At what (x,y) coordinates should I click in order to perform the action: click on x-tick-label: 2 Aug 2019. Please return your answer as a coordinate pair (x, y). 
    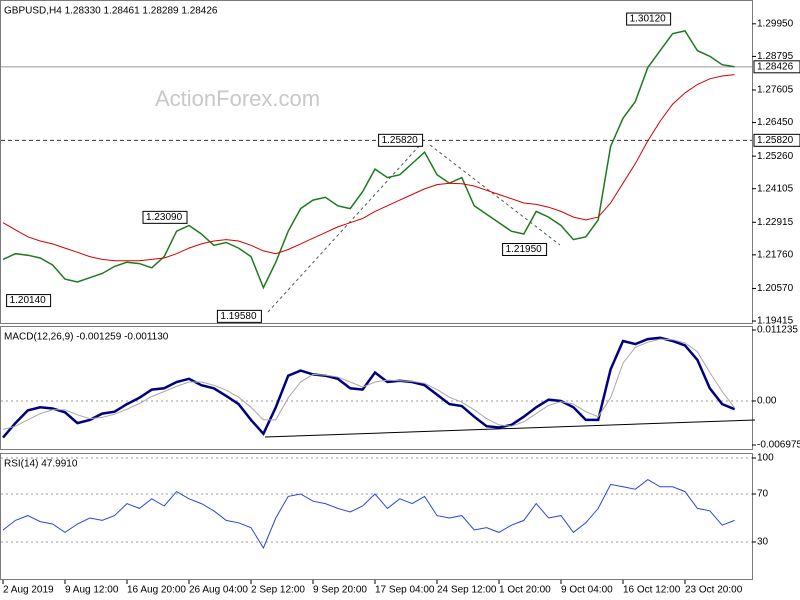
    Looking at the image, I should click on (28, 590).